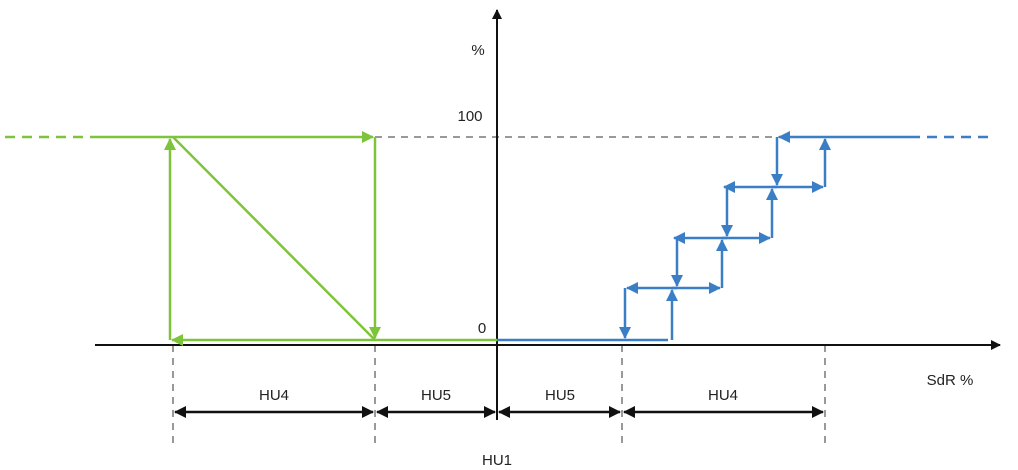 The height and width of the screenshot is (470, 1018). What do you see at coordinates (469, 116) in the screenshot?
I see `y-top-label: 100` at bounding box center [469, 116].